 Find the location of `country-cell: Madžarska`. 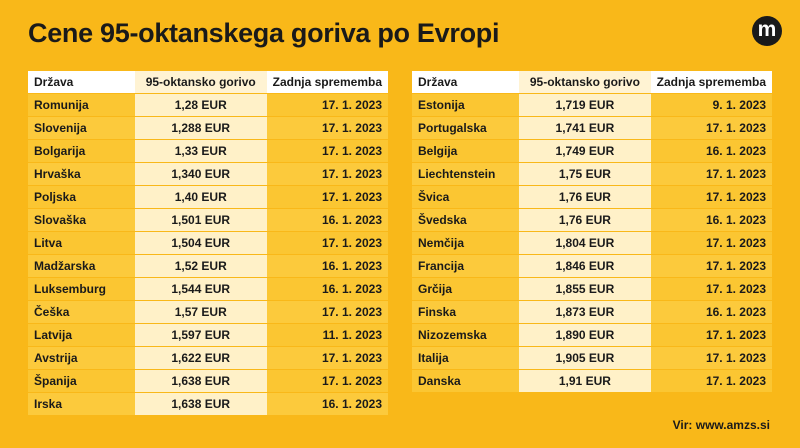

country-cell: Madžarska is located at coordinates (81, 266).